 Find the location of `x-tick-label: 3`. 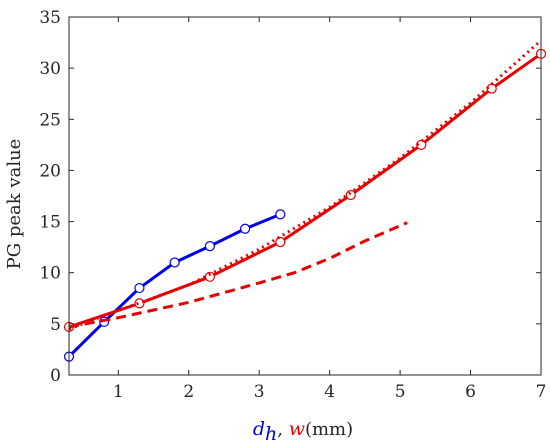

x-tick-label: 3 is located at coordinates (259, 392).